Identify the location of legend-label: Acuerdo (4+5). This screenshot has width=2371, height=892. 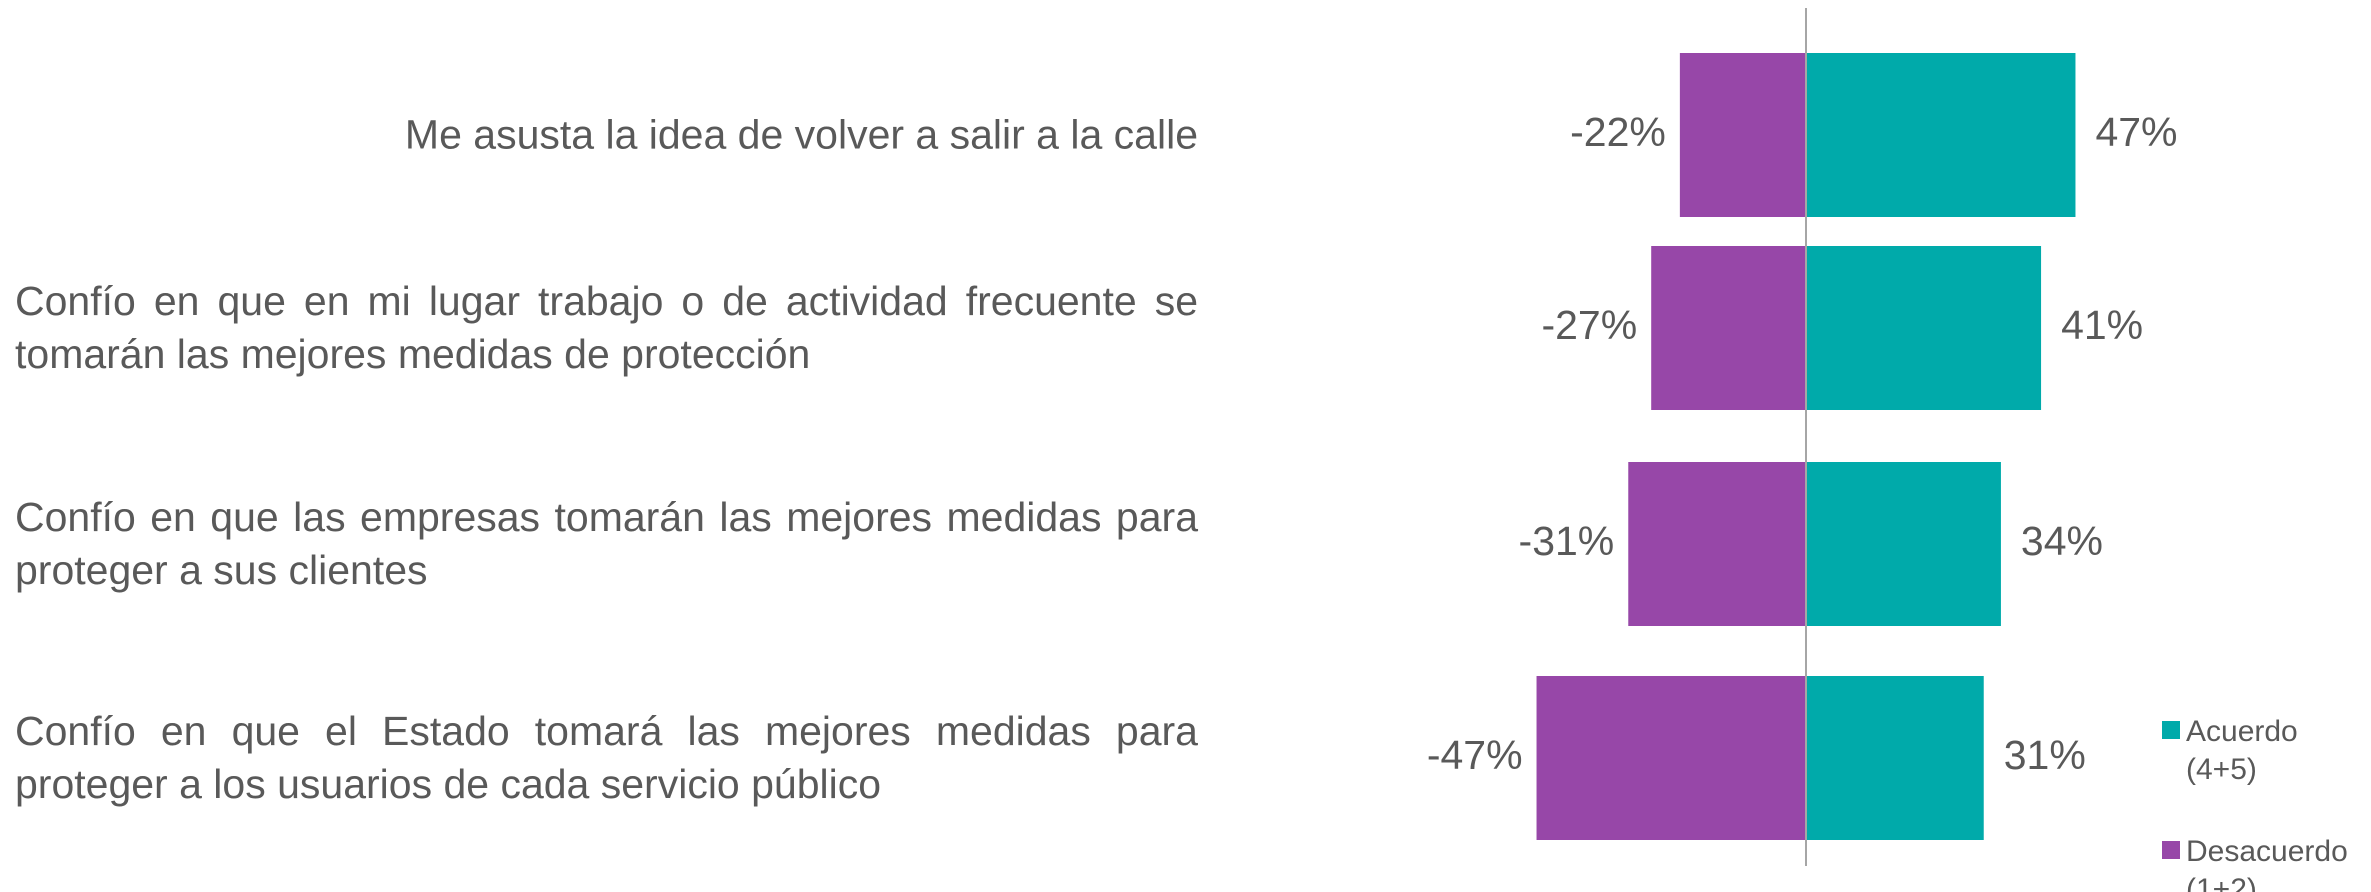
(2242, 750).